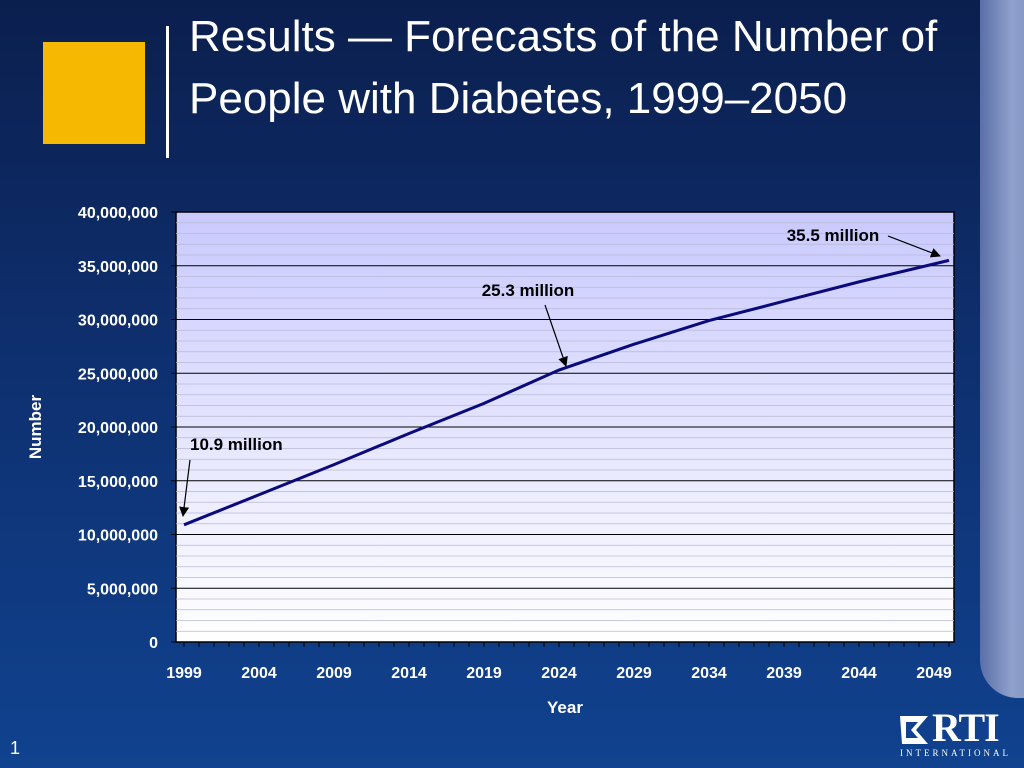  I want to click on y-axis-title: Number, so click(35, 427).